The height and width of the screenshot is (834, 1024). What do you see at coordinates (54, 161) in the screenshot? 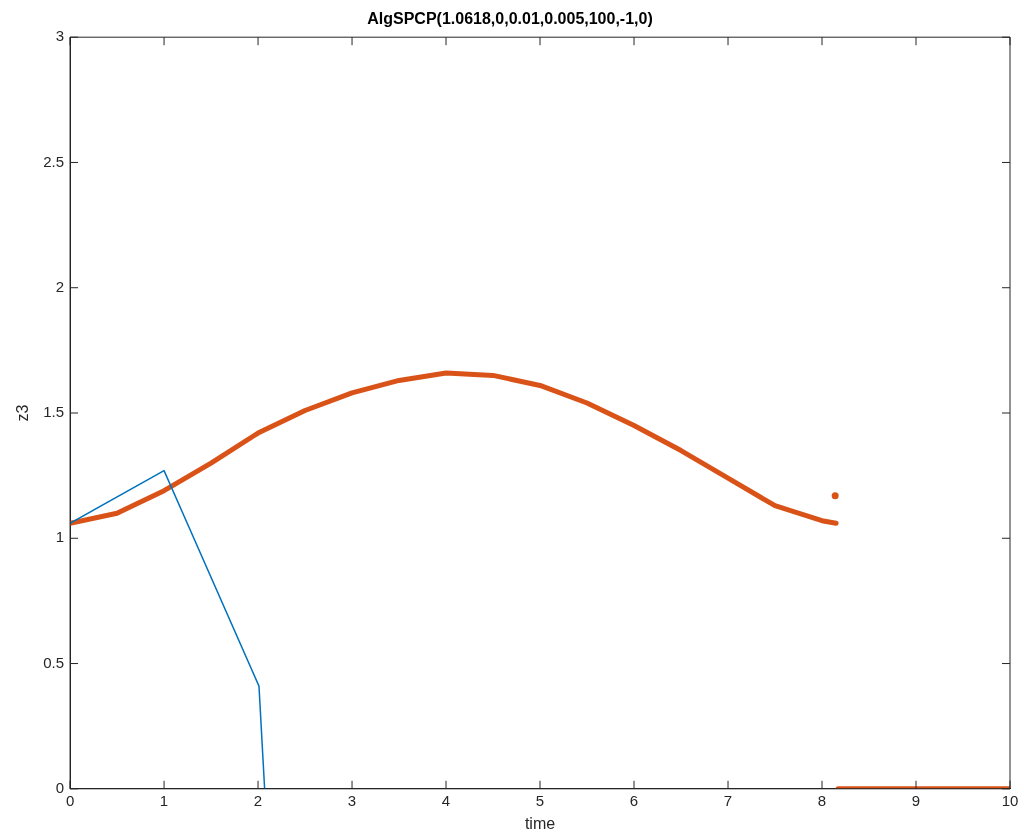
I see `y-tick-label: 2.5` at bounding box center [54, 161].